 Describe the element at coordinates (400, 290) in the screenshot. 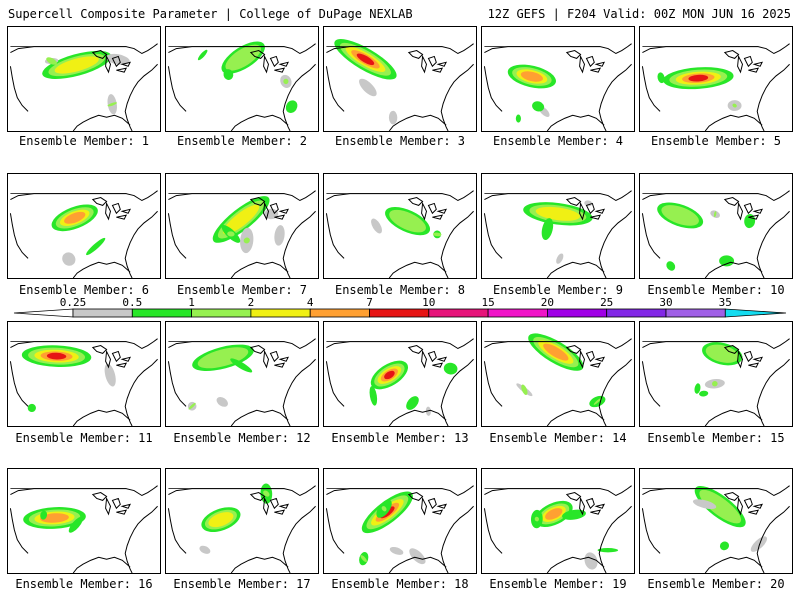

I see `member-label-8: Ensemble Member: 8` at that location.